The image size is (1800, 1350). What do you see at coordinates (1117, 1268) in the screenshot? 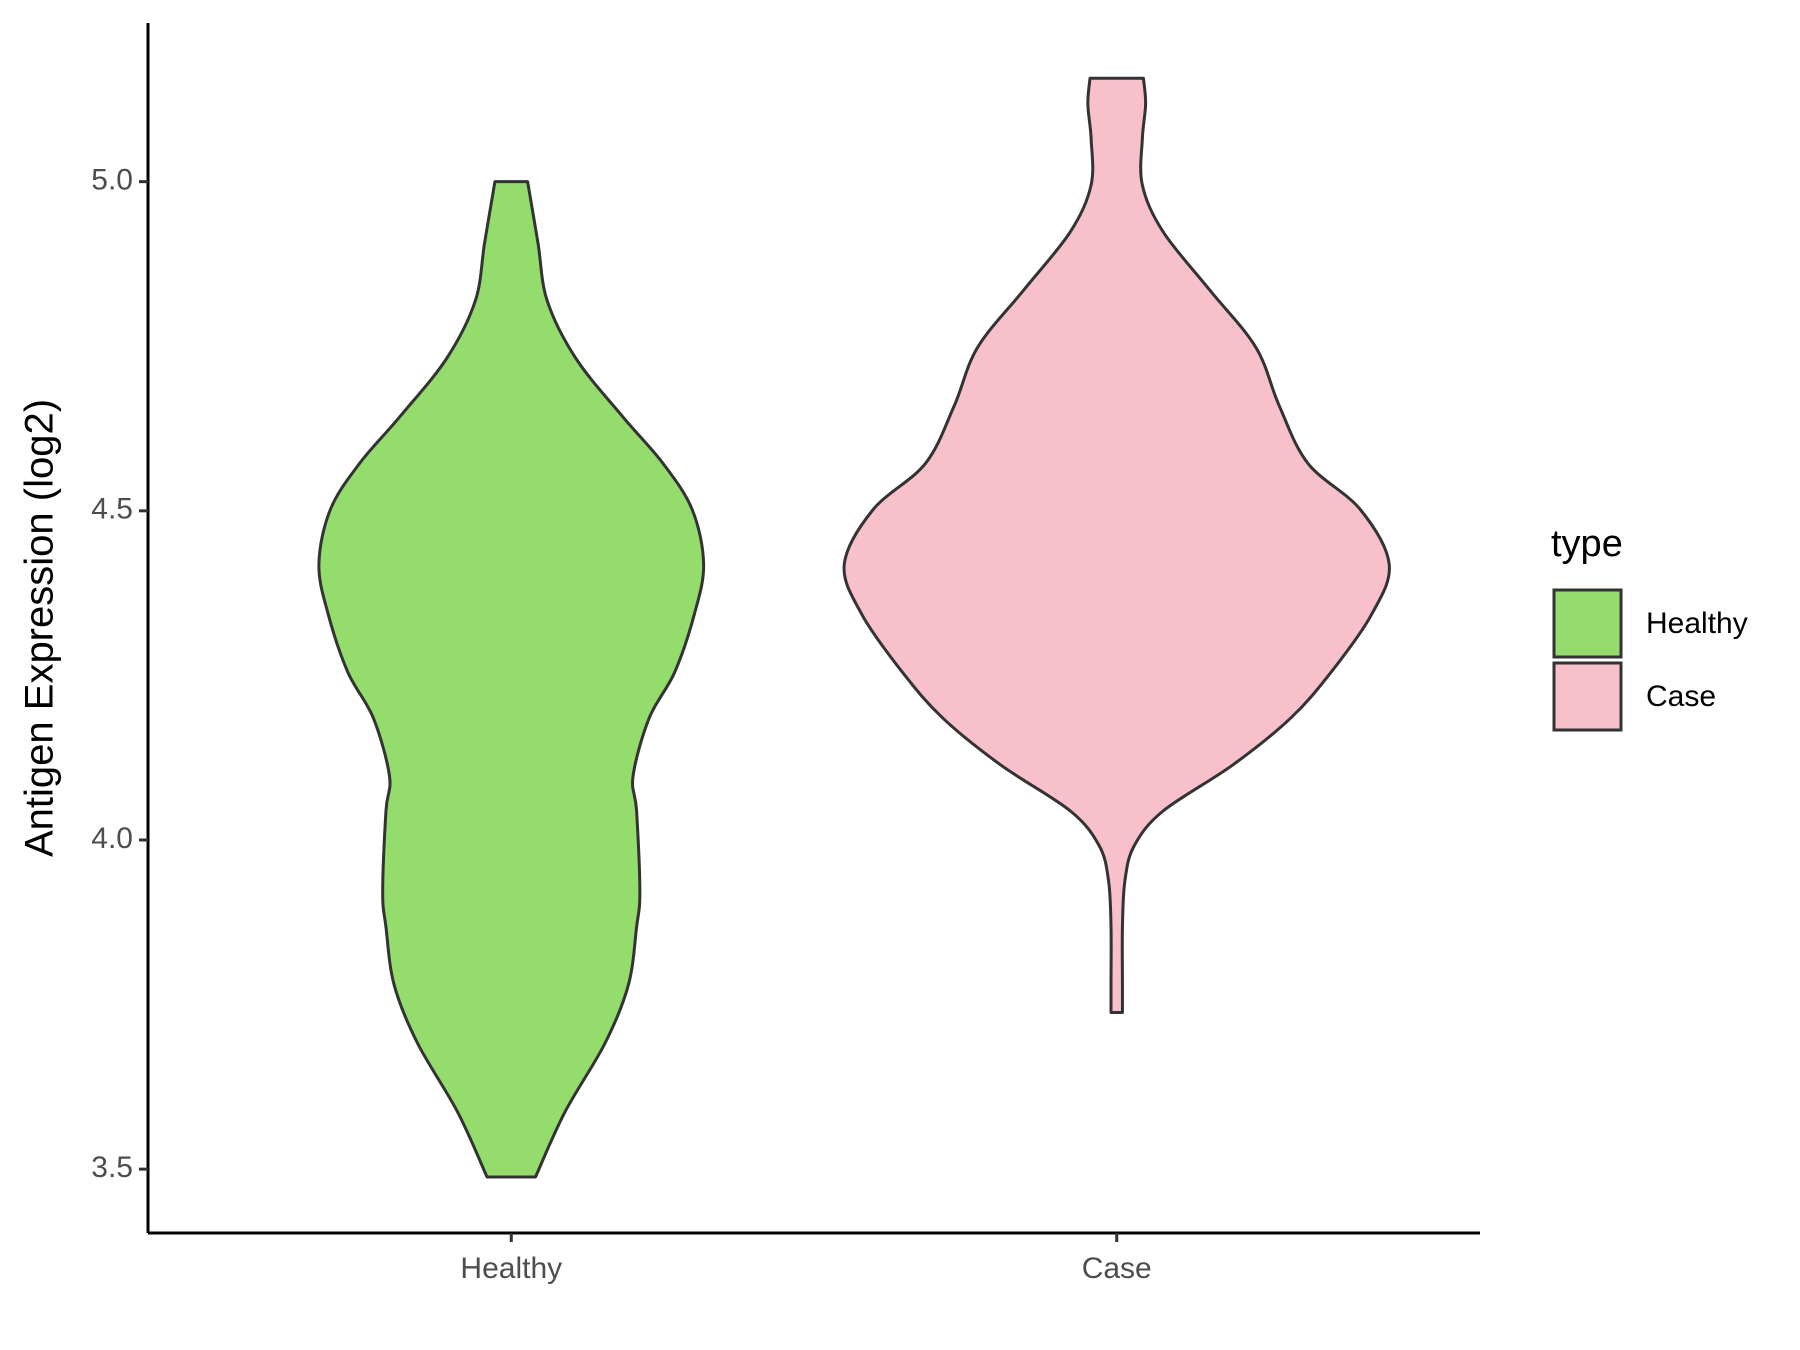
I see `x-tick-label: Case` at bounding box center [1117, 1268].